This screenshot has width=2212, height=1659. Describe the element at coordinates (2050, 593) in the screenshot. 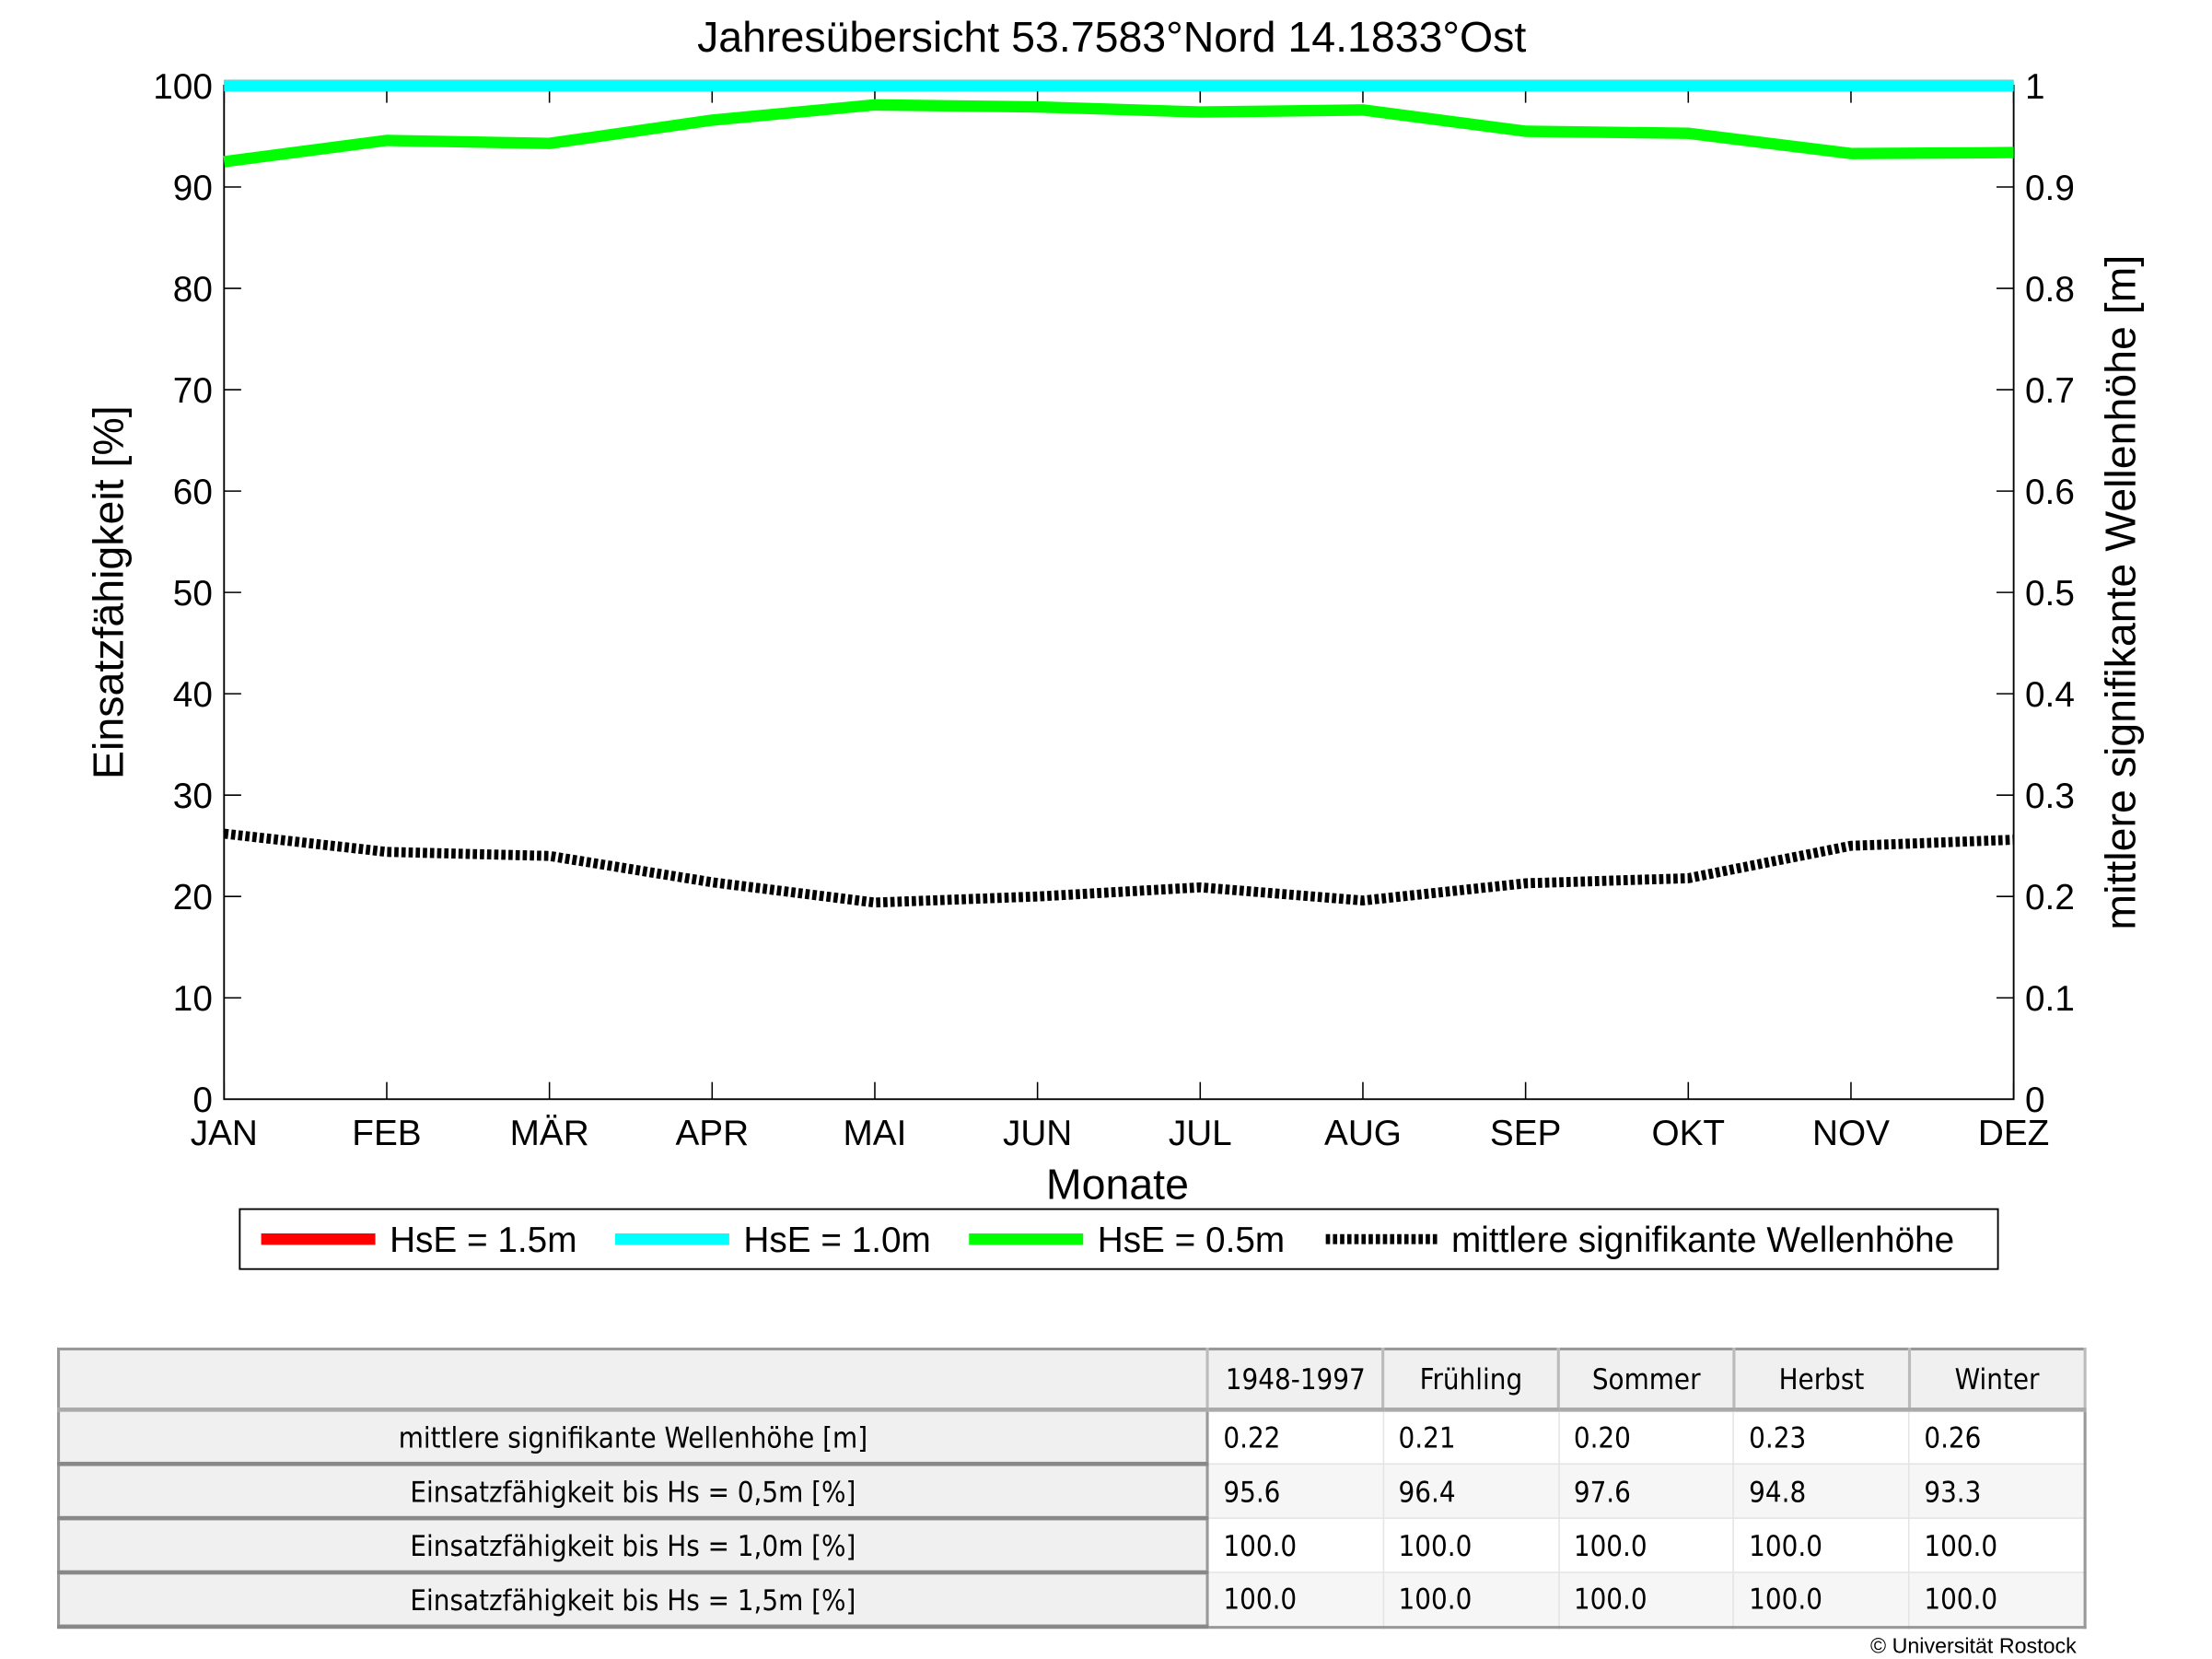

I see `y2-tick-label: 0.5` at that location.